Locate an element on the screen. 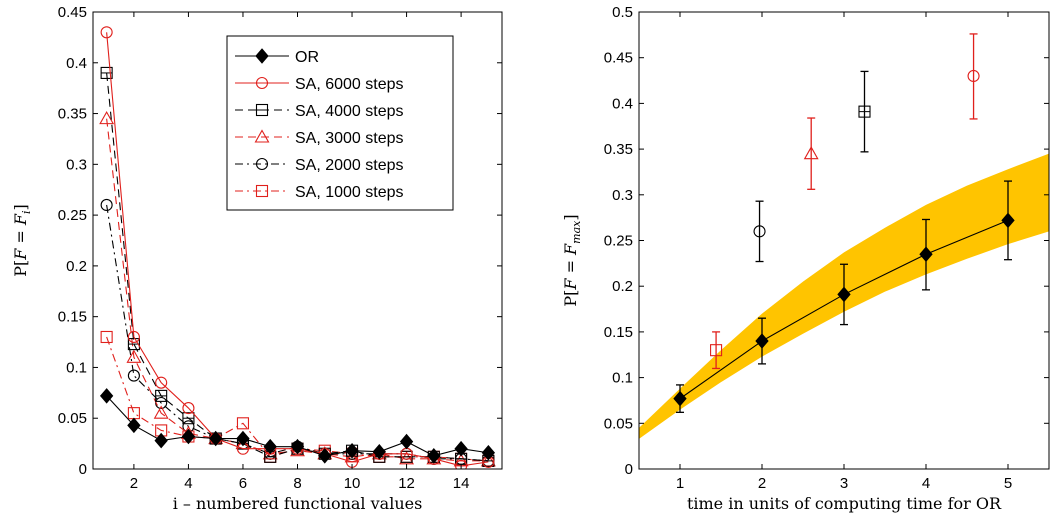  series-sa-1000-steps is located at coordinates (716, 350).